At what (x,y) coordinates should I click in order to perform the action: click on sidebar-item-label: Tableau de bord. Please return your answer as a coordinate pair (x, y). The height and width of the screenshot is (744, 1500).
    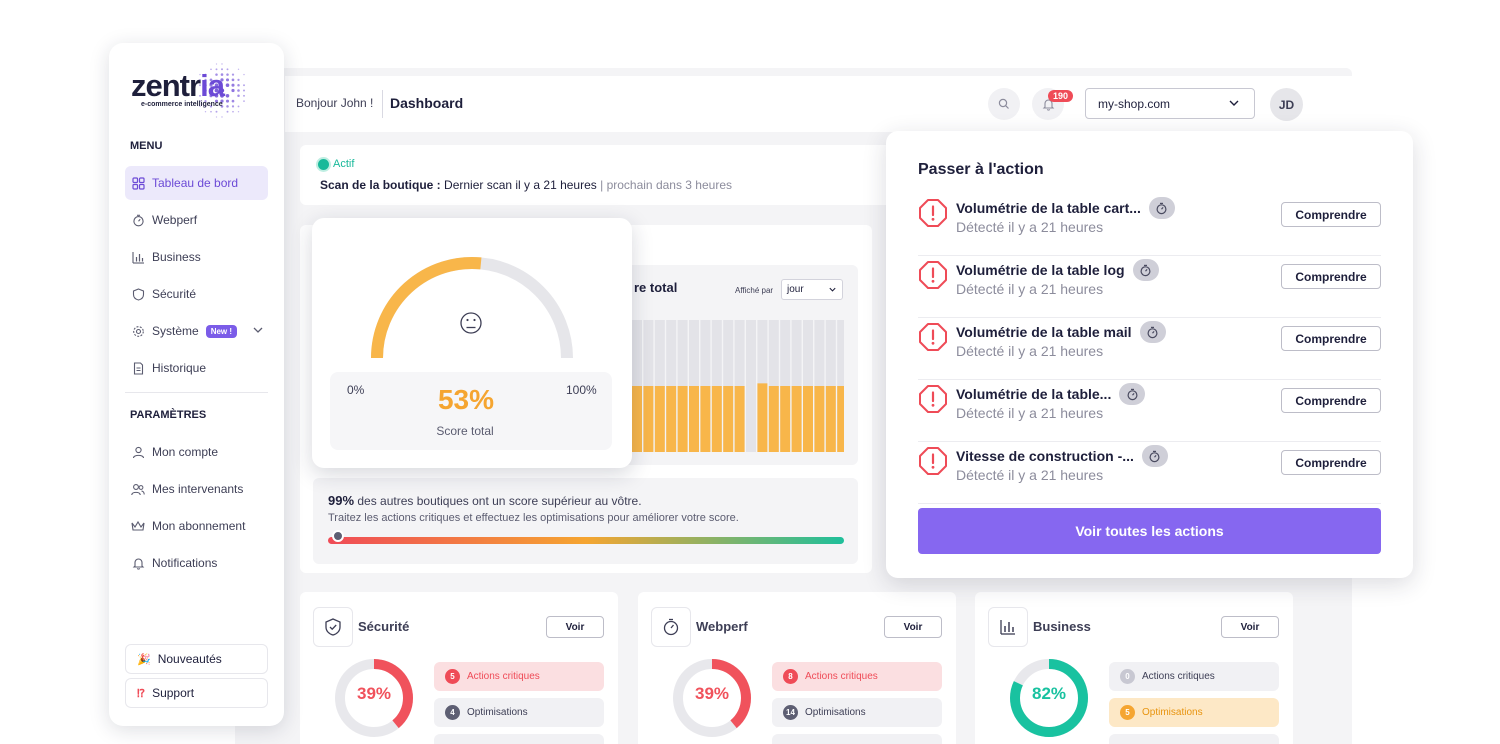
    Looking at the image, I should click on (195, 183).